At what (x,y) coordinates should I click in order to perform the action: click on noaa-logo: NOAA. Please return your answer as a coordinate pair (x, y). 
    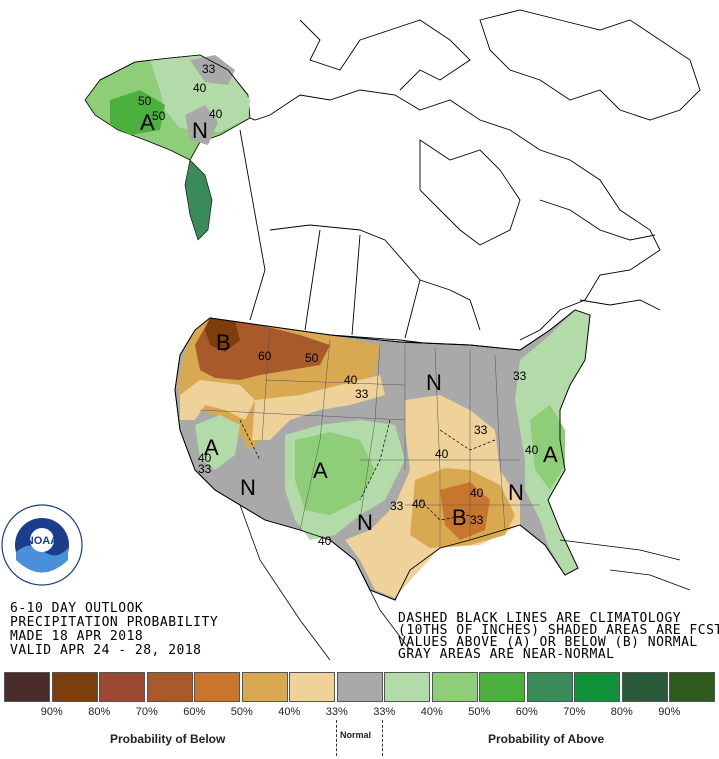
    Looking at the image, I should click on (42, 545).